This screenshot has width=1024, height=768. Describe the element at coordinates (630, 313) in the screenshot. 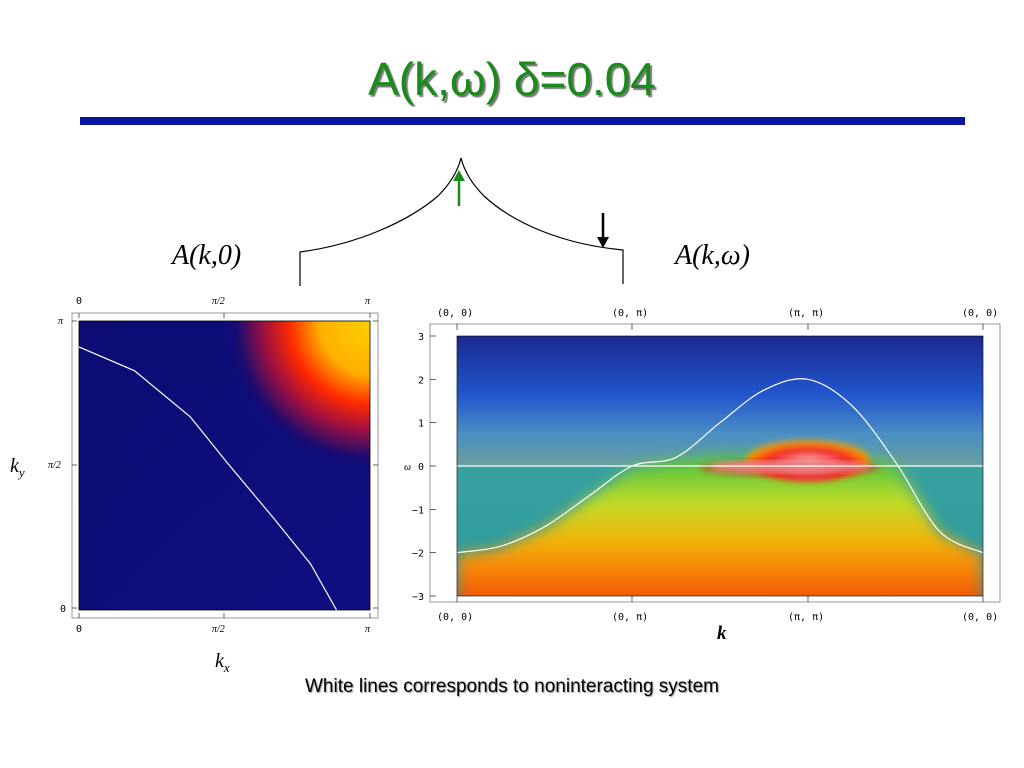

I see `right-top-tick-1: (0, π)` at that location.